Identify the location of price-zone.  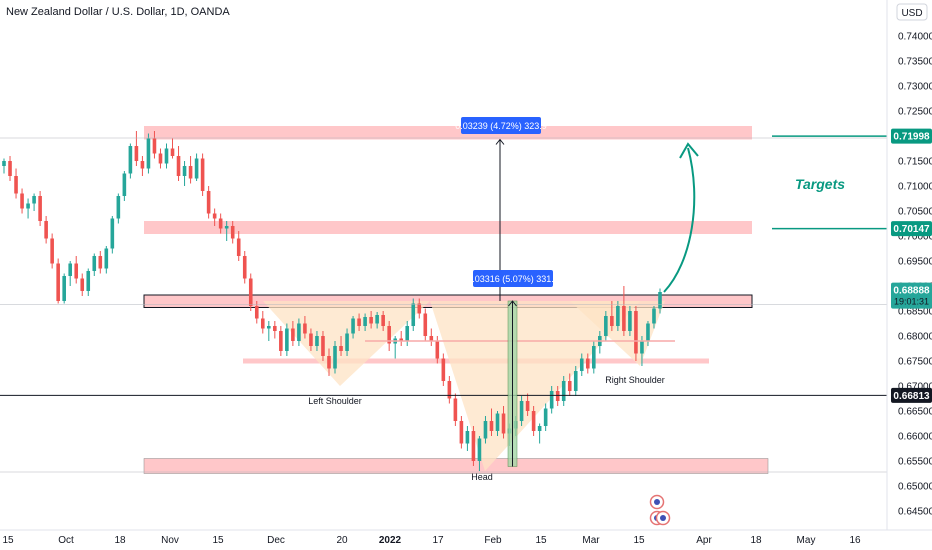
(448, 227).